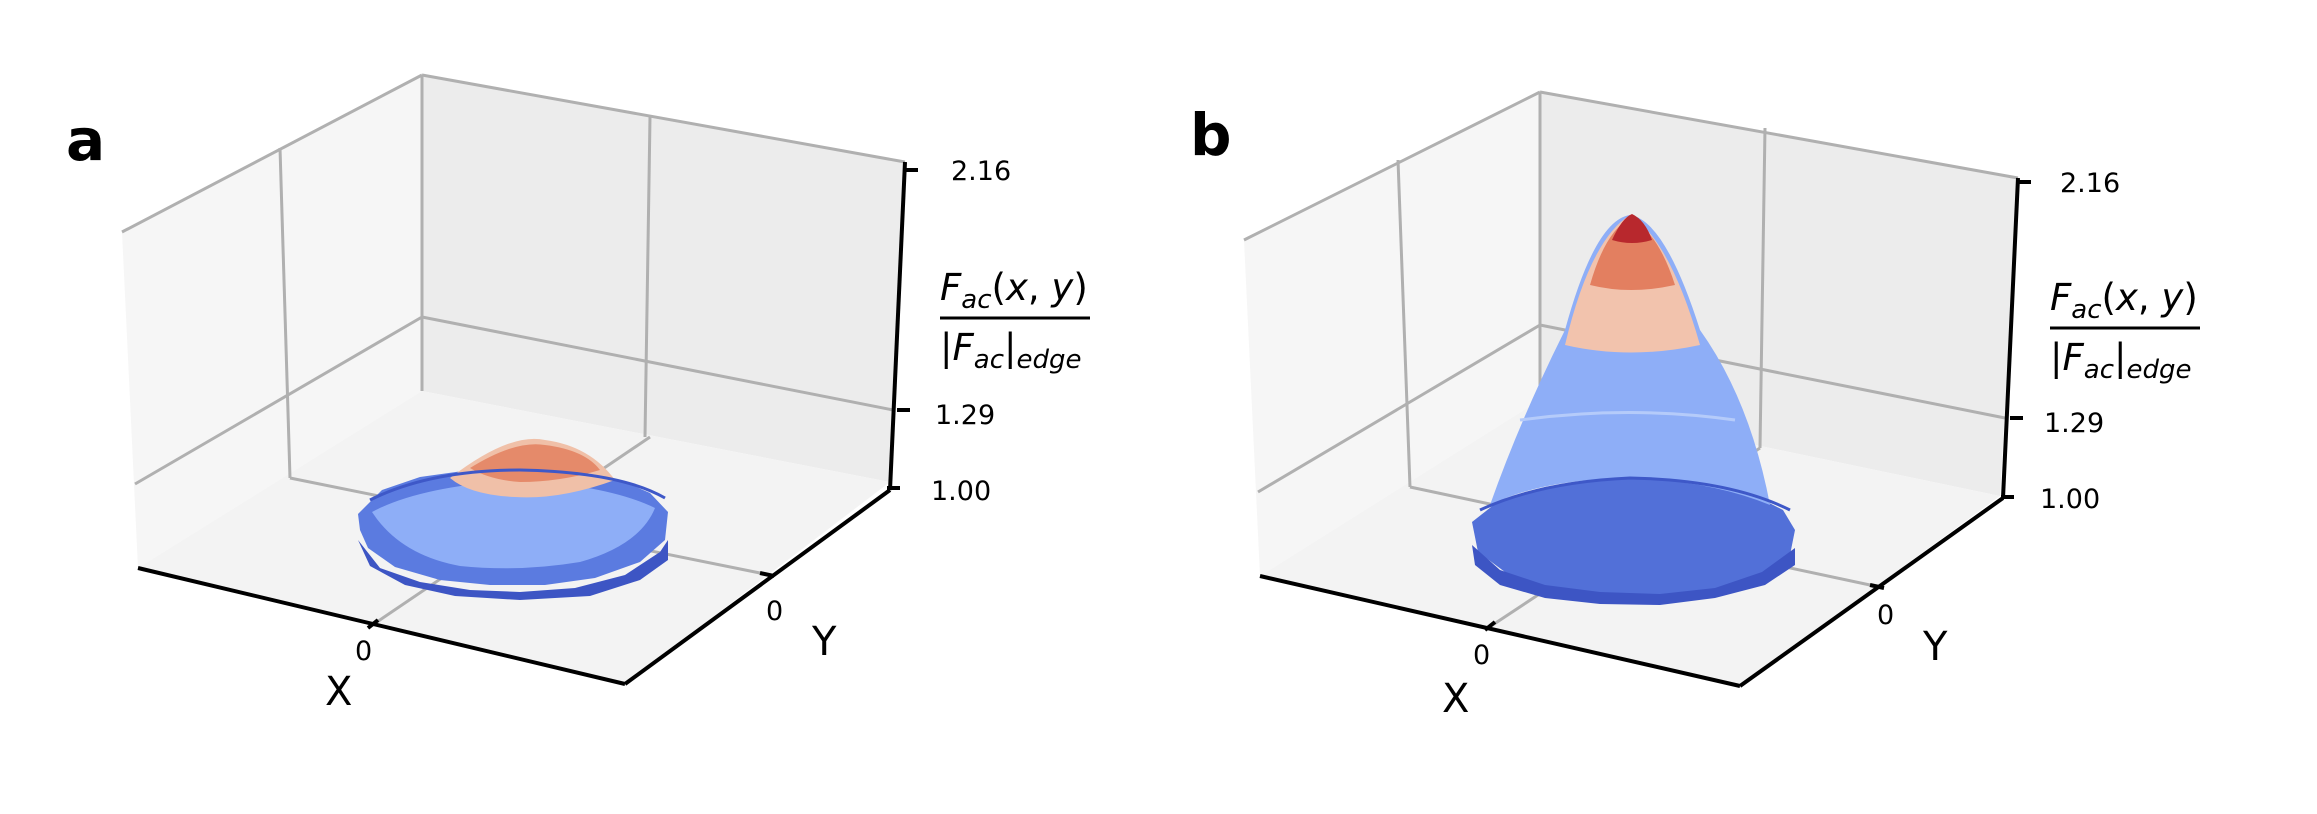  I want to click on panel-label: a, so click(85, 140).